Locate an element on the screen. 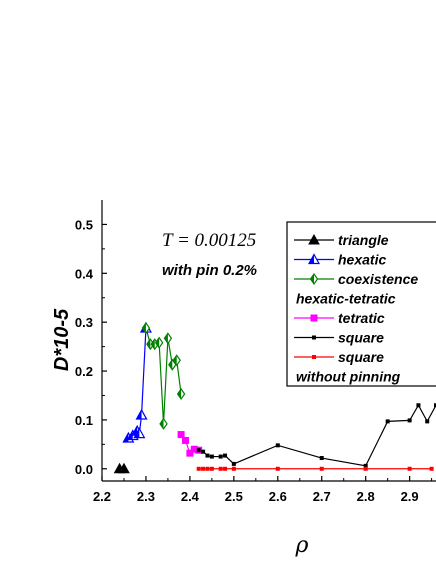 This screenshot has width=436, height=564. legend-label: triangle is located at coordinates (363, 240).